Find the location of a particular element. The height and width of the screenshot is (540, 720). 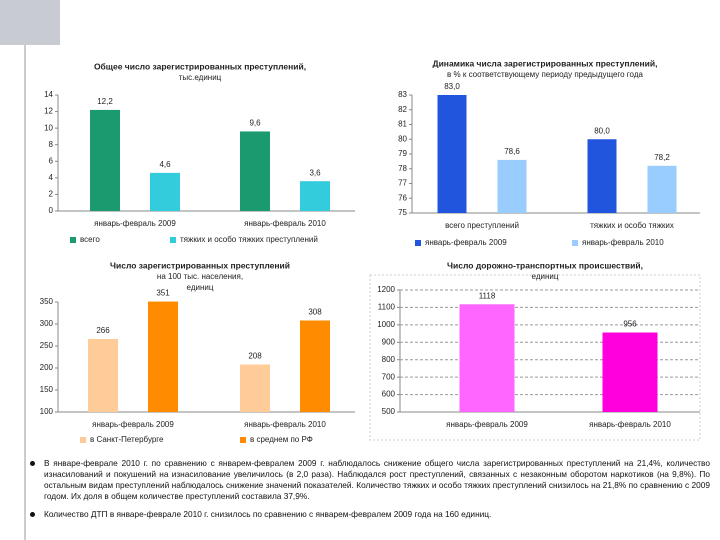

value-label: 3,6 is located at coordinates (315, 172).